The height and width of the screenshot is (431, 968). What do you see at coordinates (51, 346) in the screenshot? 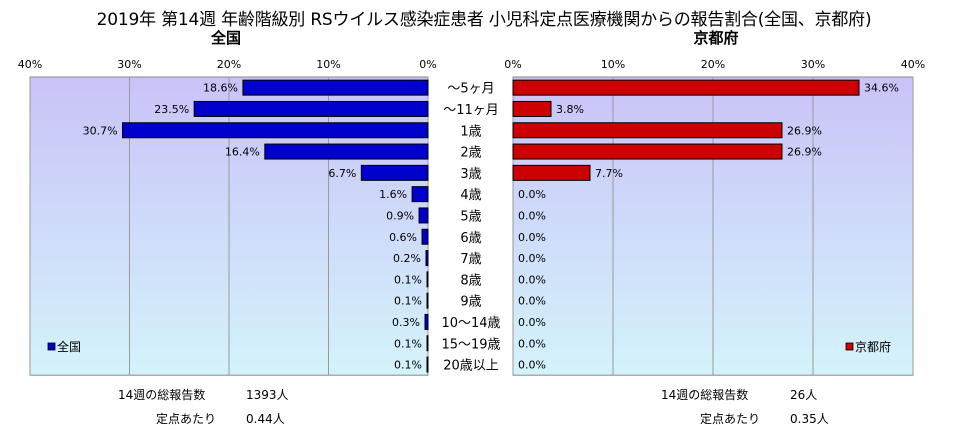
I see `national-legend-swatch` at bounding box center [51, 346].